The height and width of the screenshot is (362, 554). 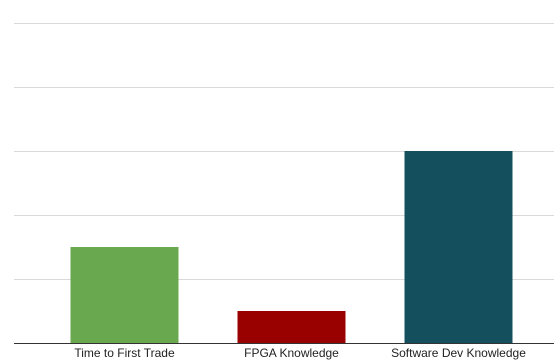 I want to click on bar-time-to-first-trade, so click(x=124, y=295).